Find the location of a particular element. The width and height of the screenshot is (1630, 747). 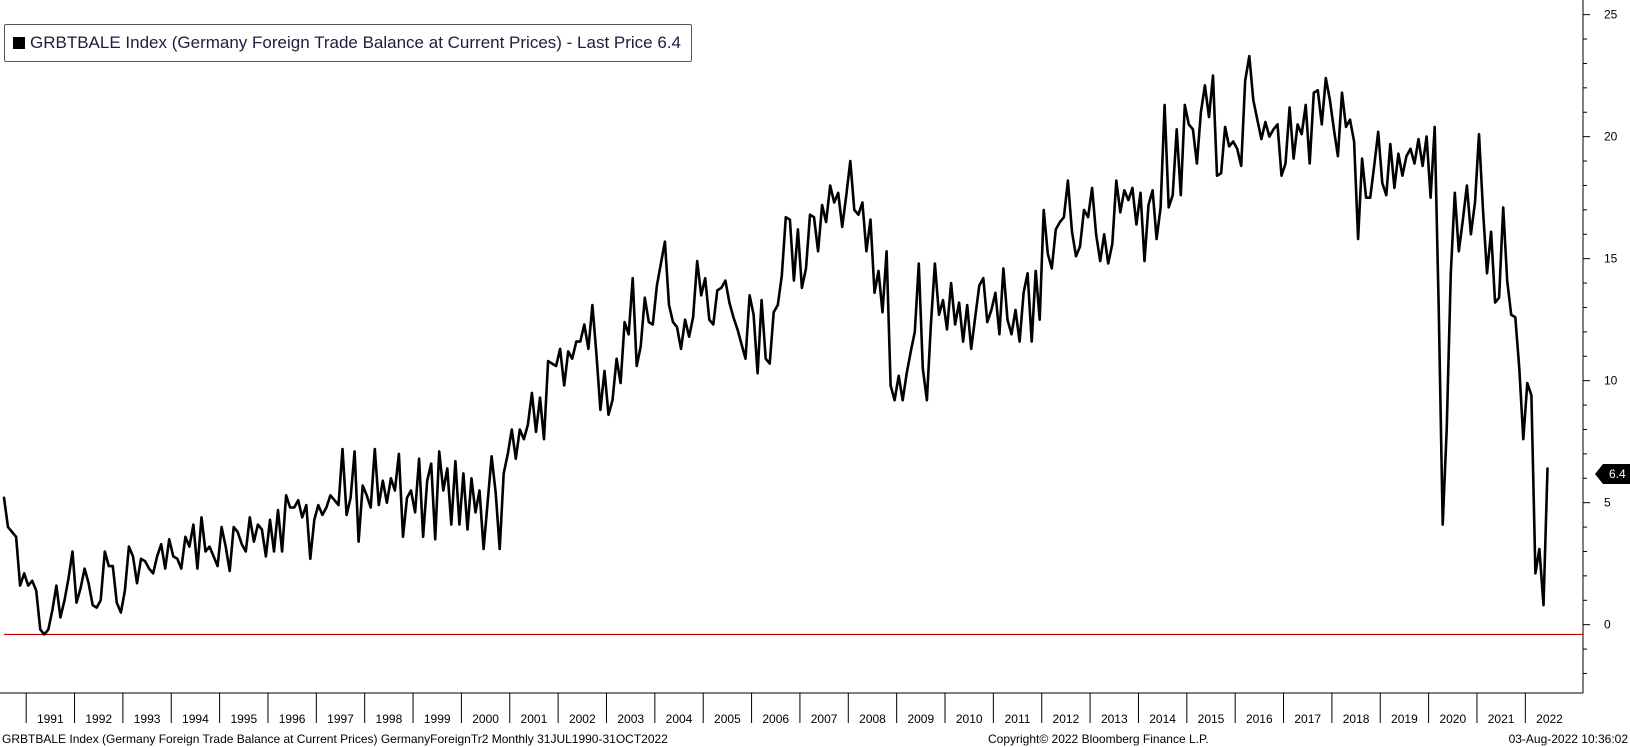

y-tick-label: 20 is located at coordinates (1611, 137).